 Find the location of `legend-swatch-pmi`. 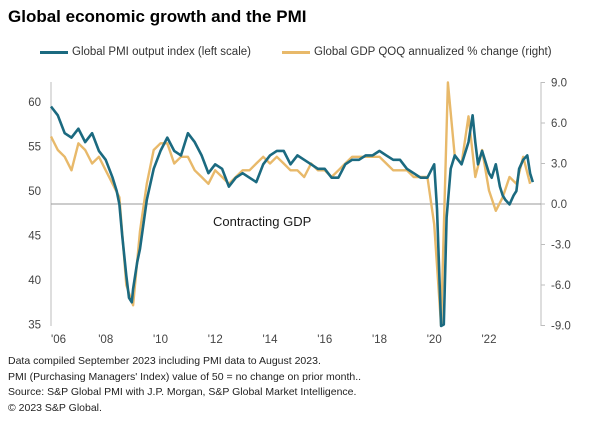

legend-swatch-pmi is located at coordinates (54, 52).